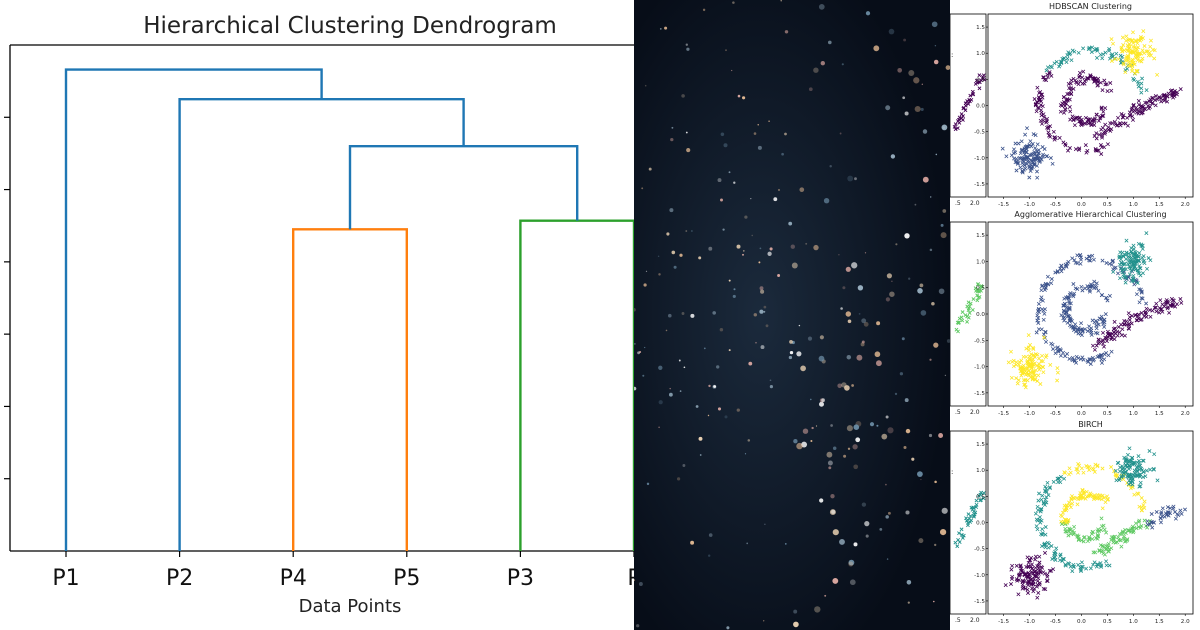  I want to click on cropped-xtick: 2.0, so click(975, 203).